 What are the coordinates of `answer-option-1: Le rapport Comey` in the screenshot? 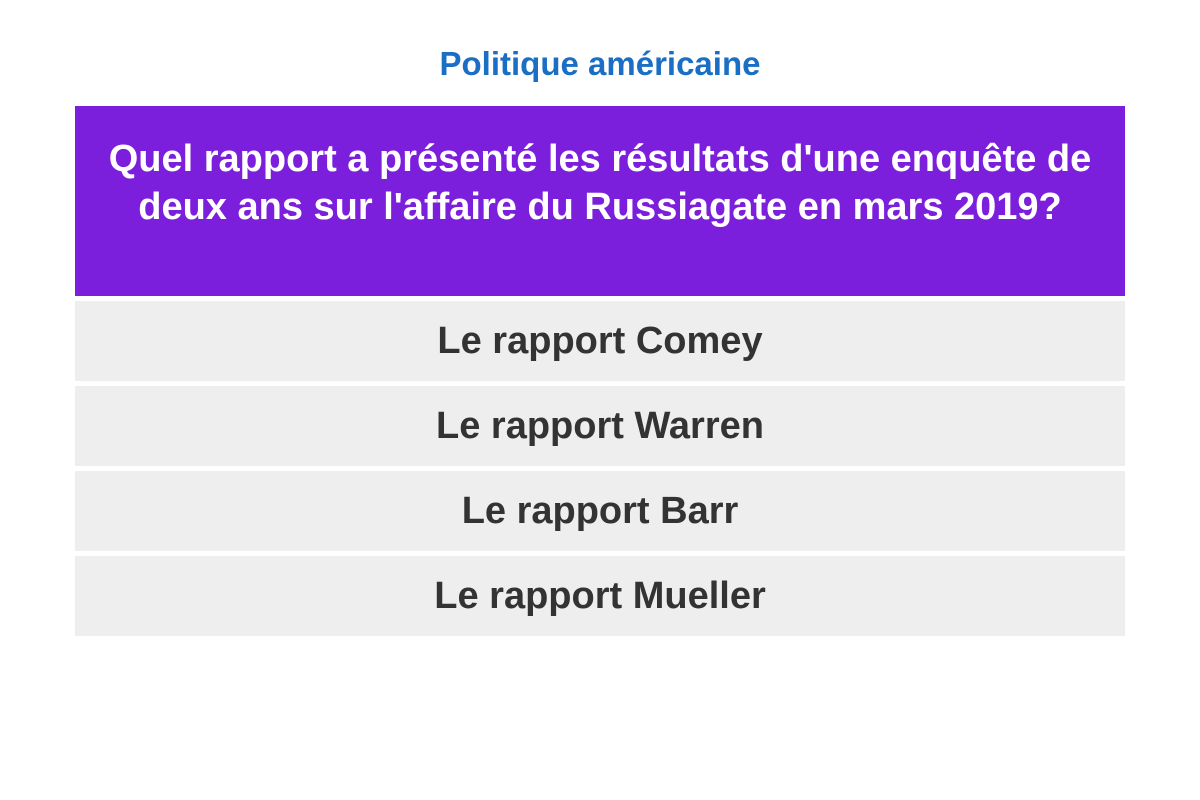 It's located at (600, 341).